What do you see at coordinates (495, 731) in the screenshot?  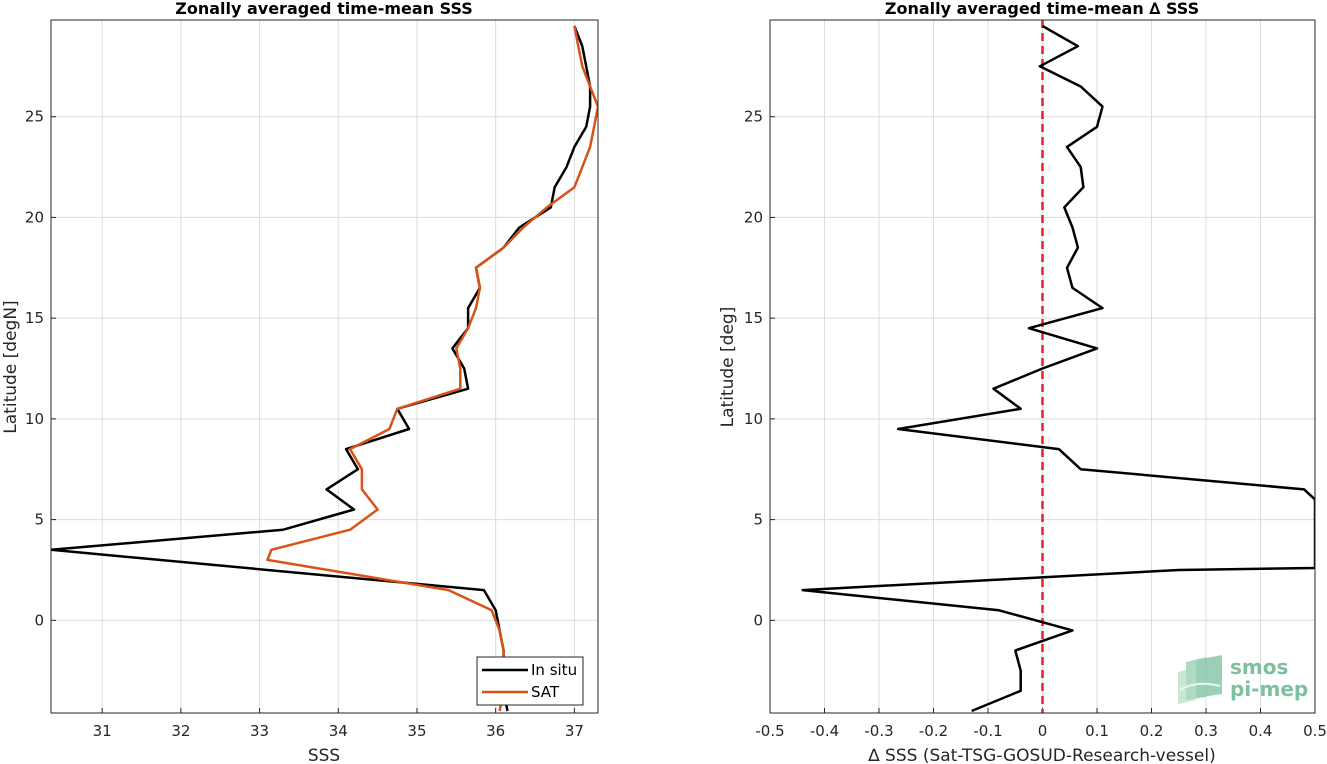 I see `x-tick-label: 36` at bounding box center [495, 731].